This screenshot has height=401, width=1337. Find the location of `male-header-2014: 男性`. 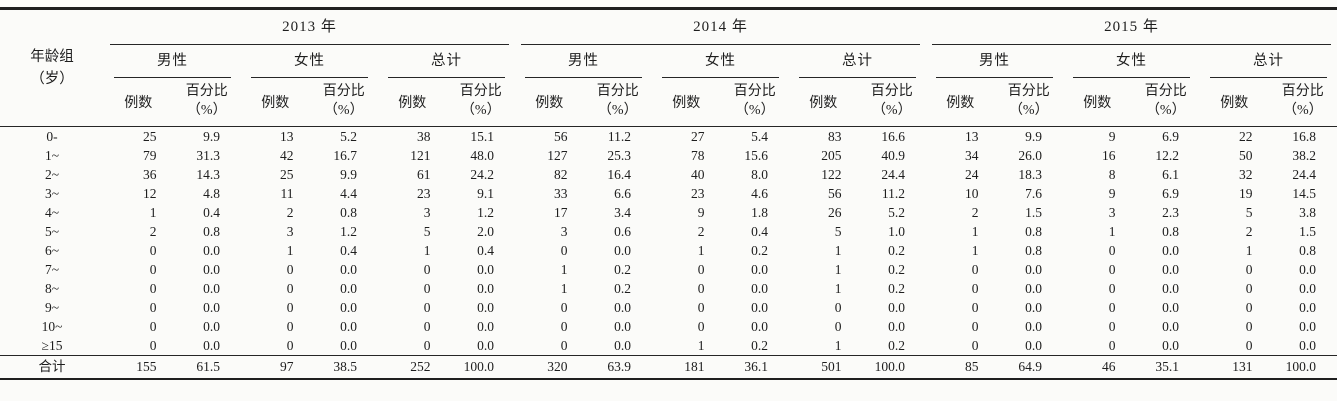

male-header-2014: 男性 is located at coordinates (583, 61).